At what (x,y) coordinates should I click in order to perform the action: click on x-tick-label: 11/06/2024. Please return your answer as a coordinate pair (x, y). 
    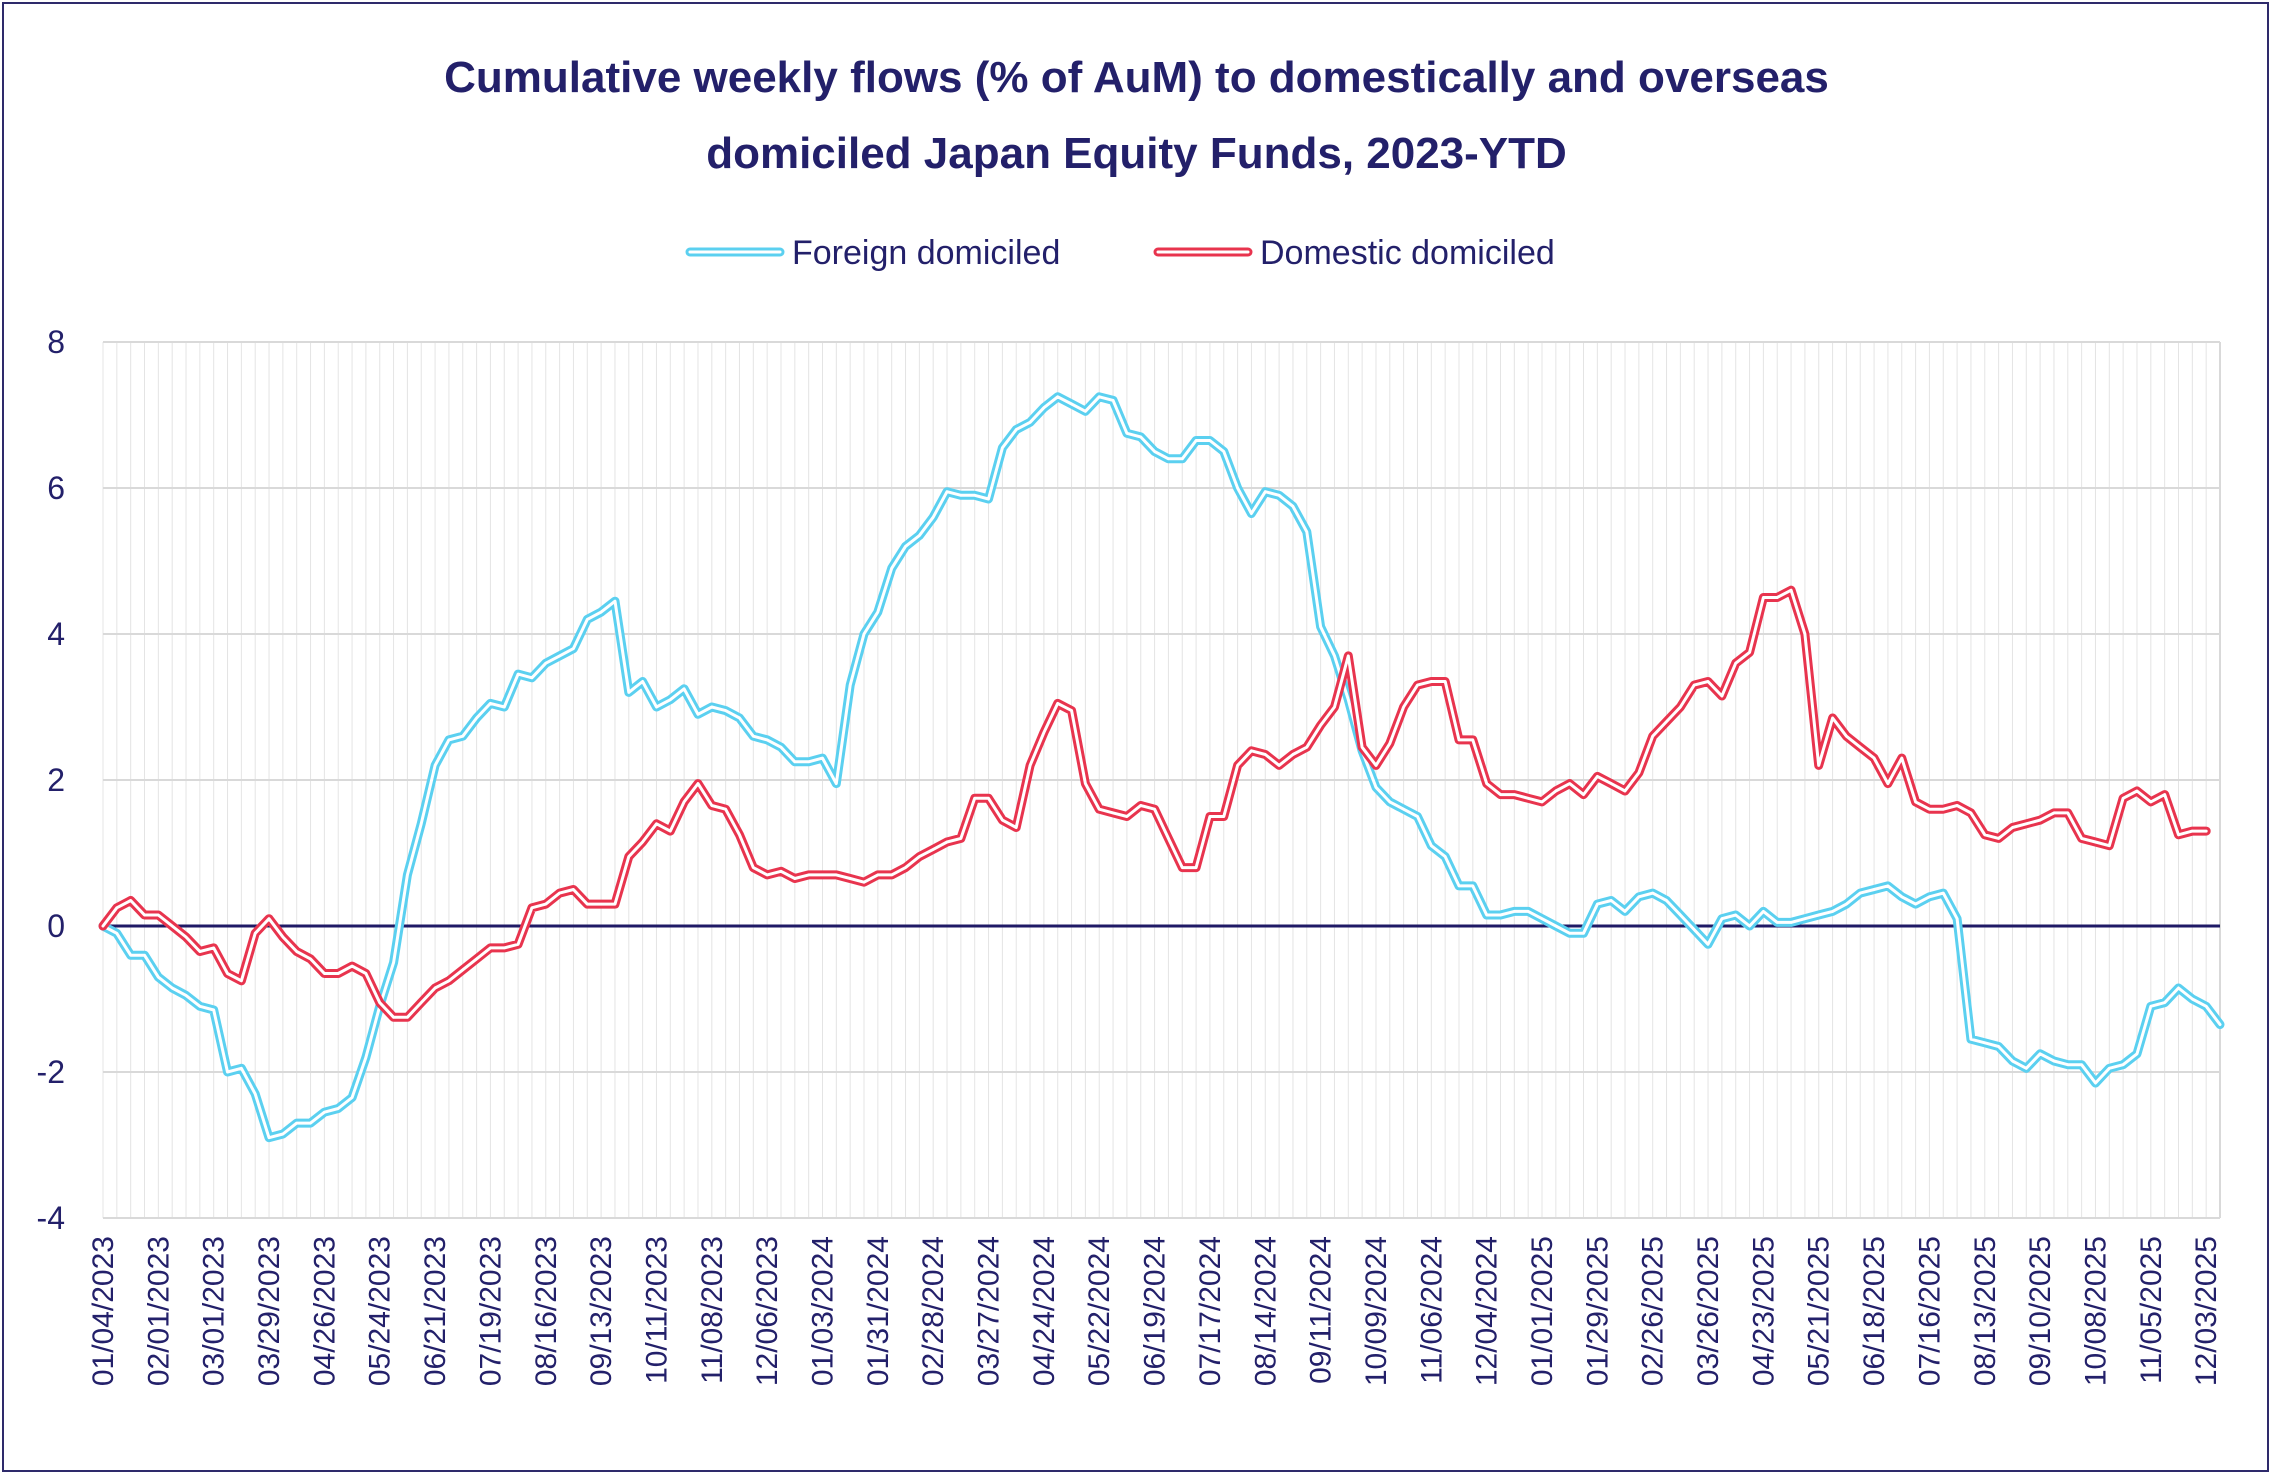
    Looking at the image, I should click on (1431, 1310).